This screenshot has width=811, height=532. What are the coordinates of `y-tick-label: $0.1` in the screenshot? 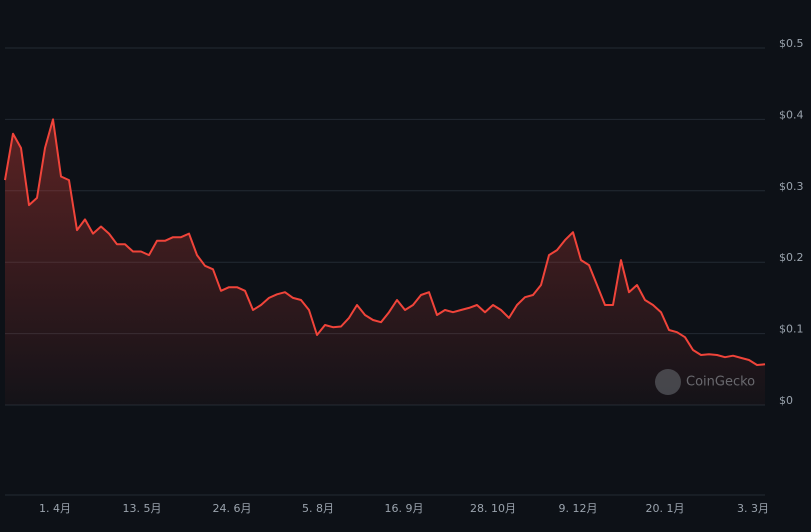 It's located at (791, 329).